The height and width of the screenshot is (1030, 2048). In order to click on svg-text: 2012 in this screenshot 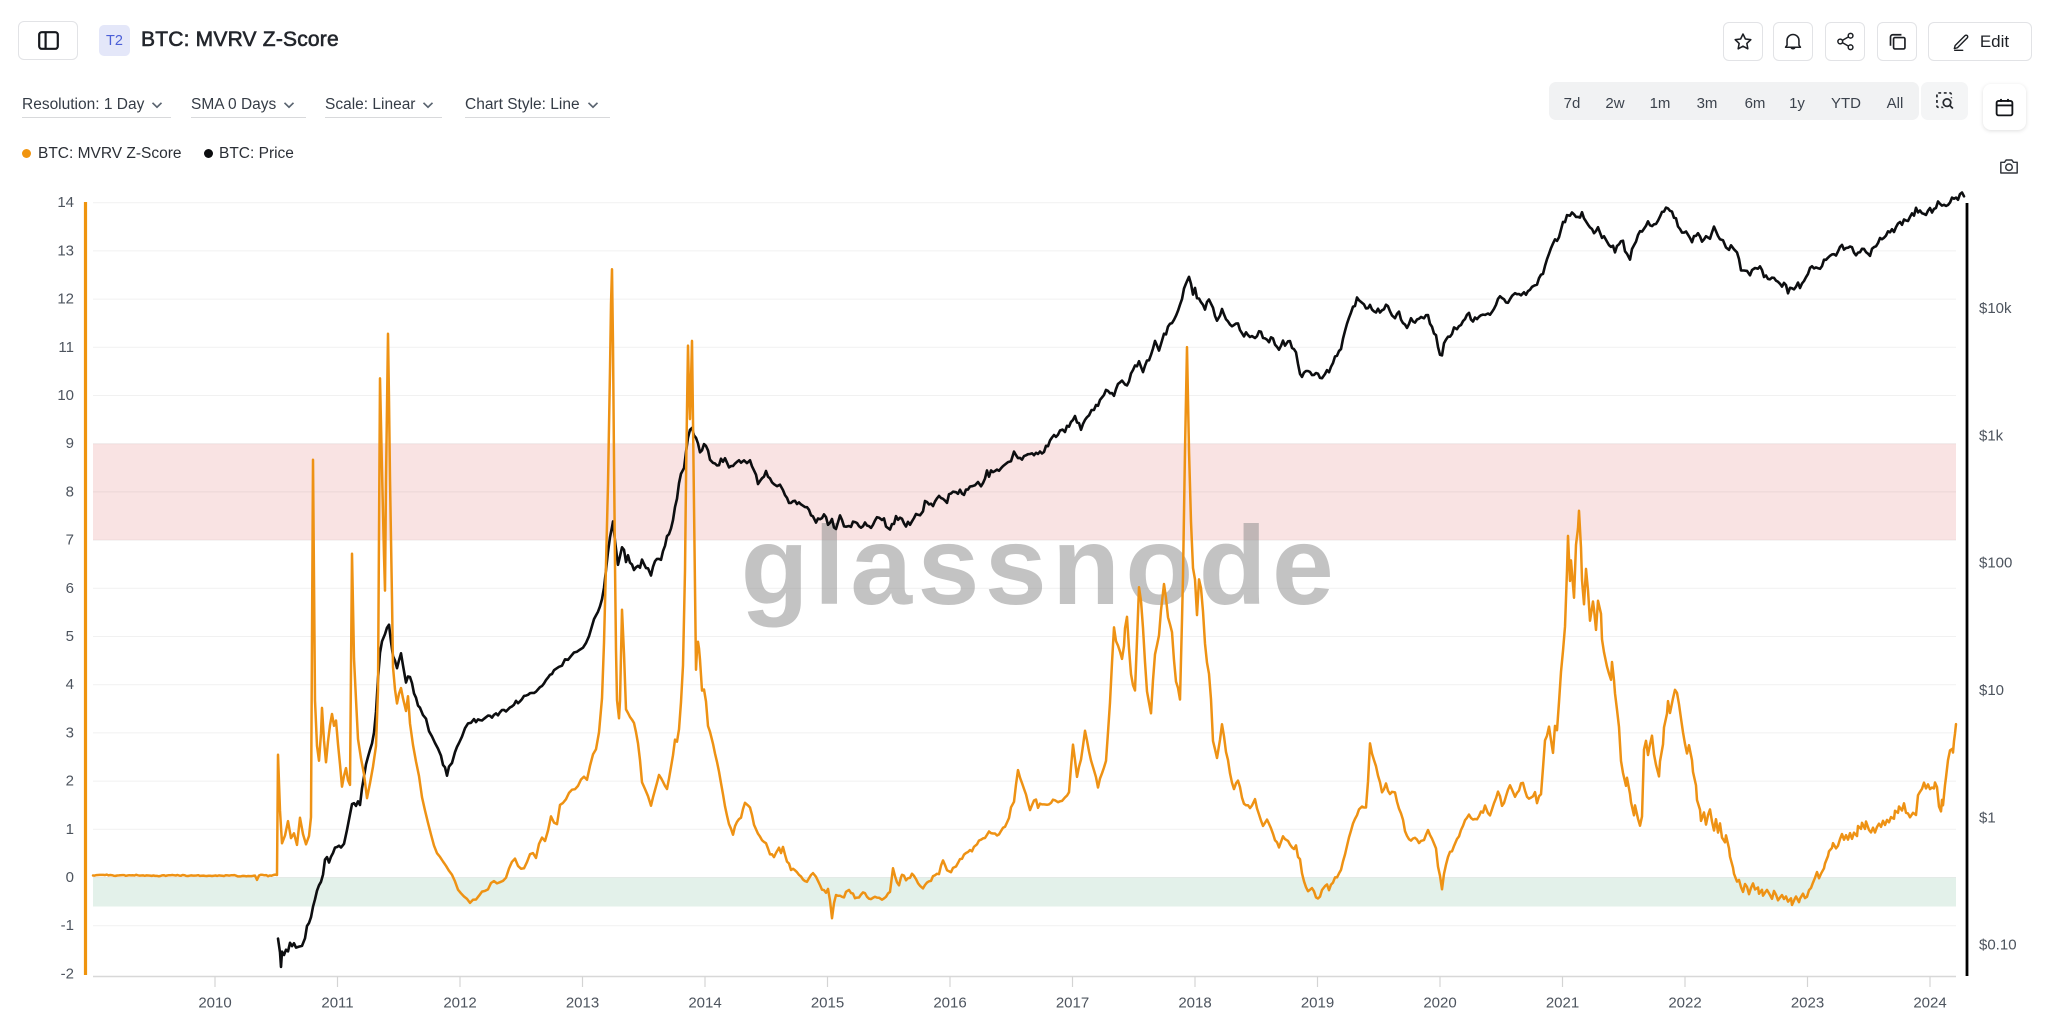, I will do `click(459, 1003)`.